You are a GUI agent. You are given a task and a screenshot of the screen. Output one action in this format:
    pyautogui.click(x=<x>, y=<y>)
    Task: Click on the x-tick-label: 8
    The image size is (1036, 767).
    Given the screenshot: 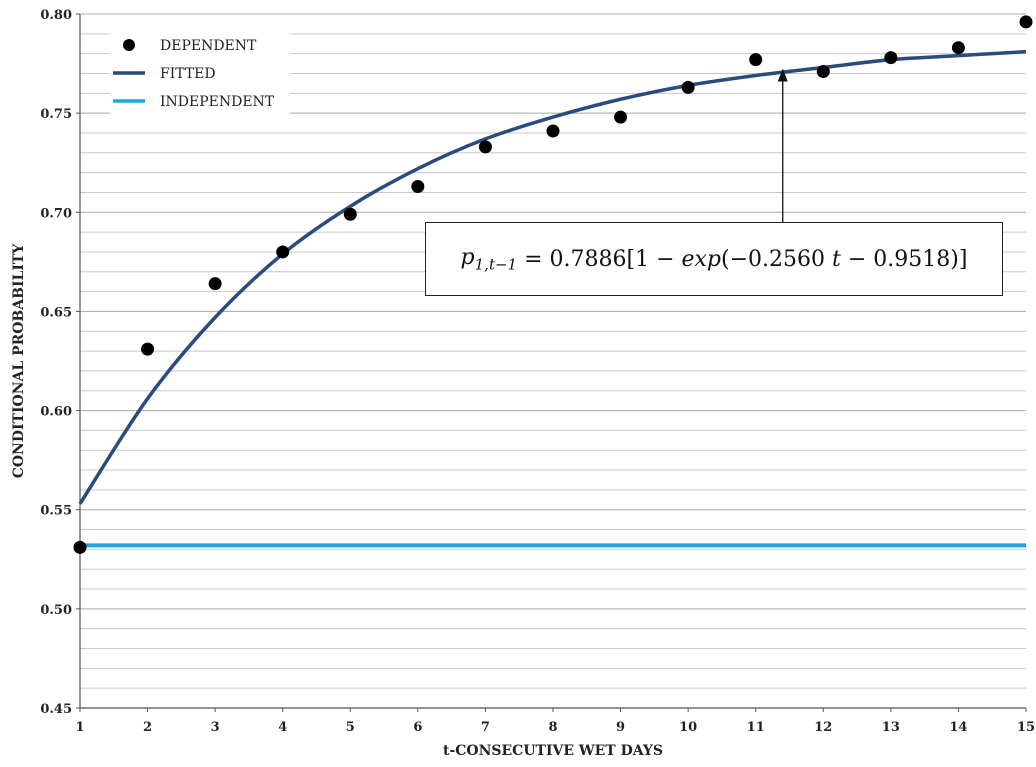 What is the action you would take?
    pyautogui.click(x=552, y=727)
    